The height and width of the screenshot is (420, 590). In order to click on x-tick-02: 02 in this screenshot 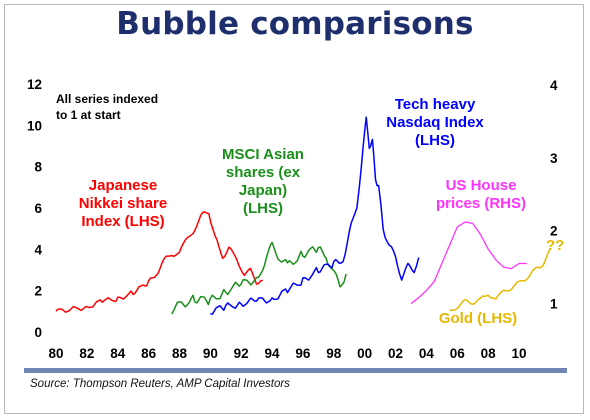, I will do `click(395, 353)`.